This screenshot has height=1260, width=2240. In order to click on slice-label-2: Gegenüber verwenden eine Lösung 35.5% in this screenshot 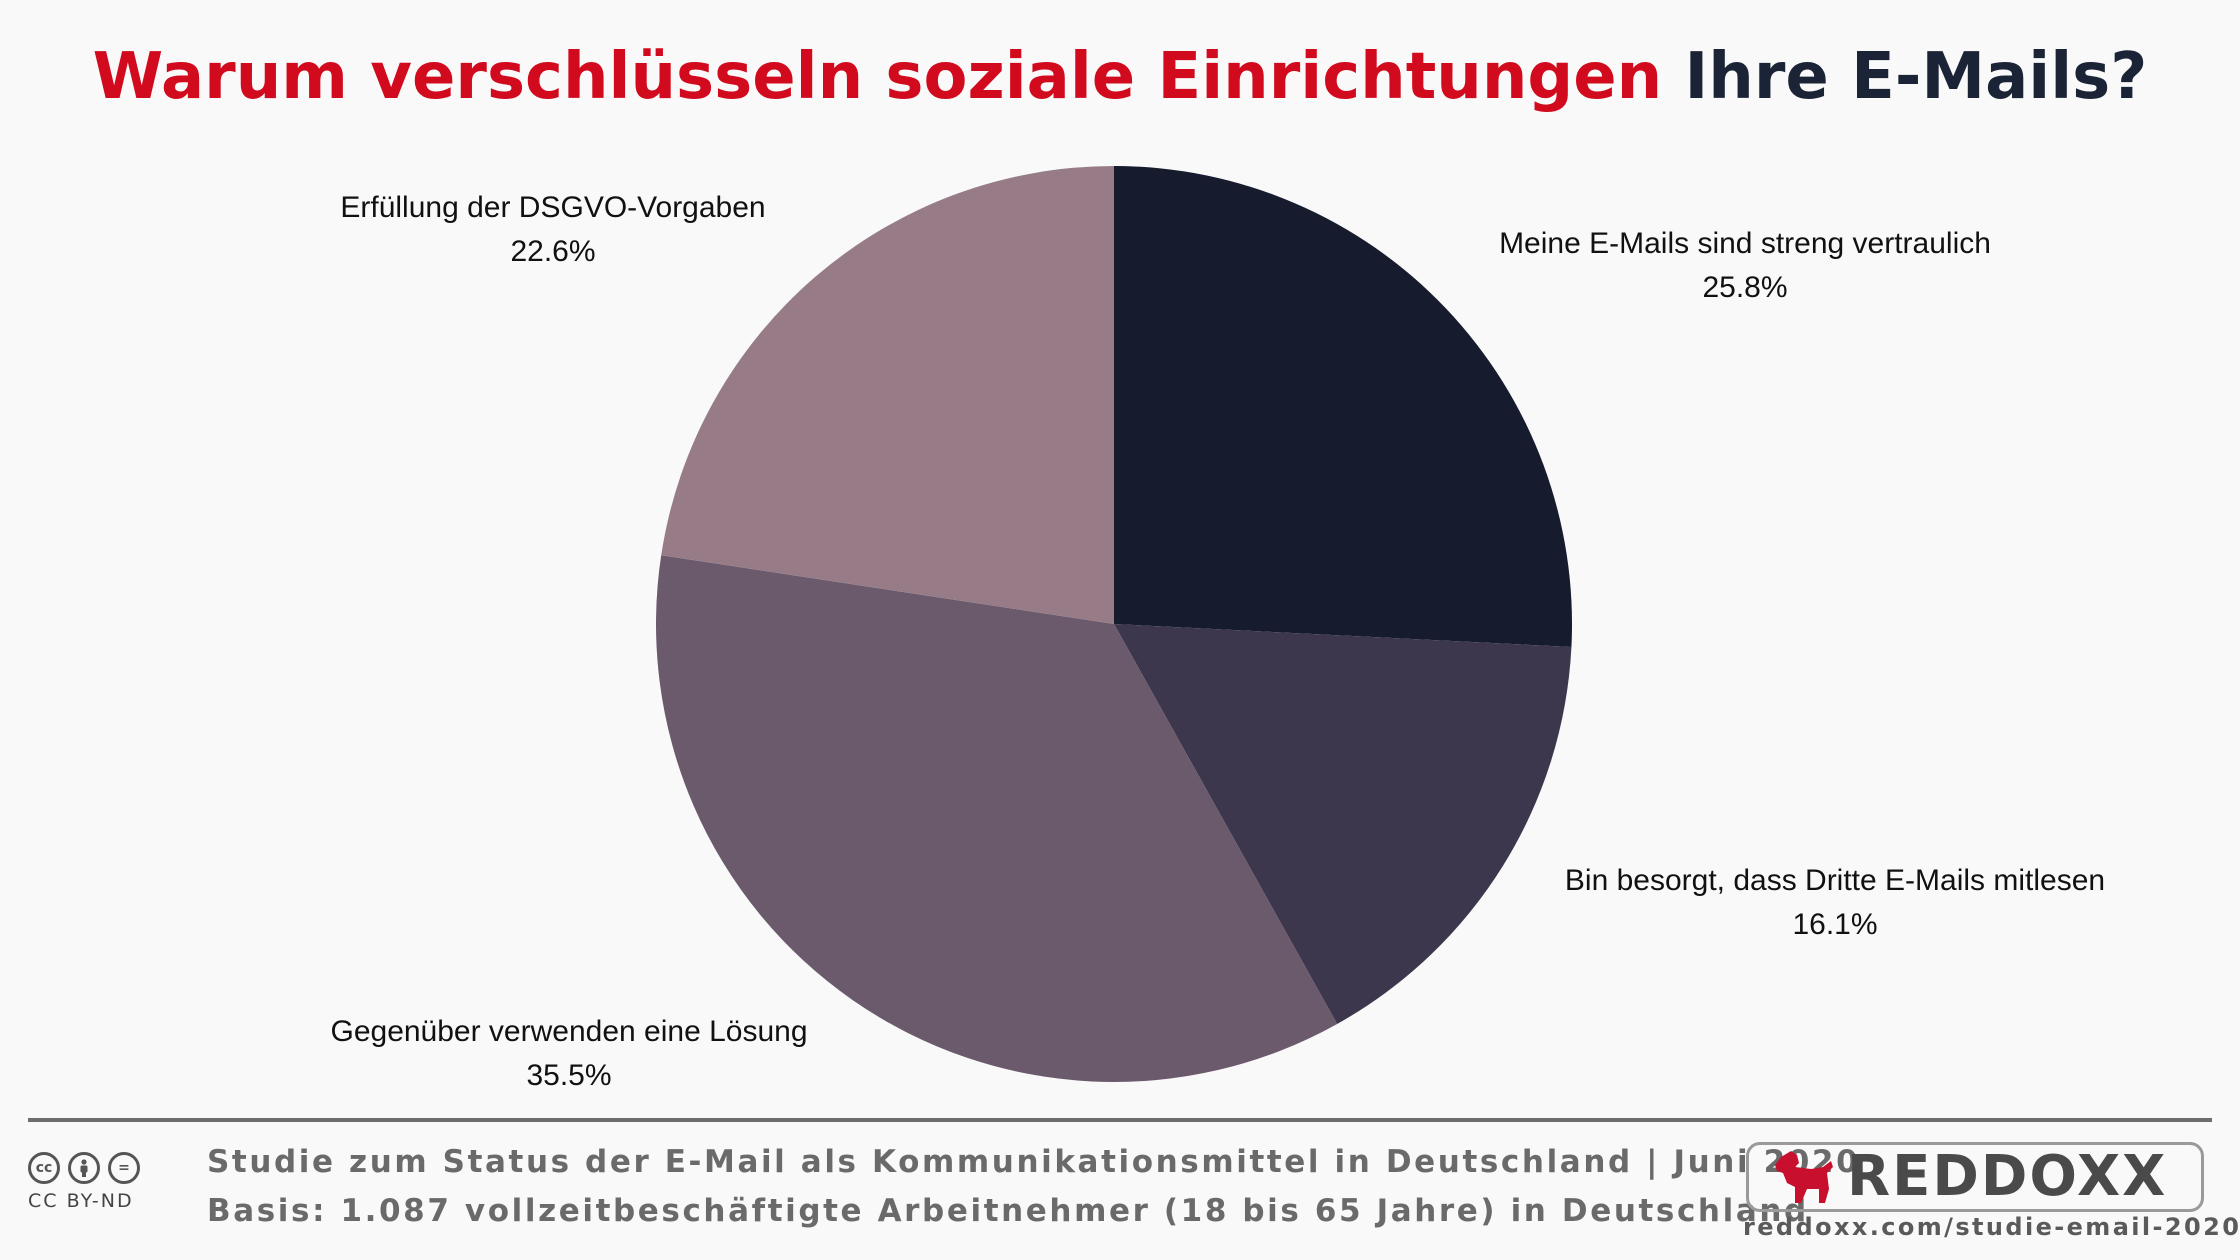, I will do `click(569, 1054)`.